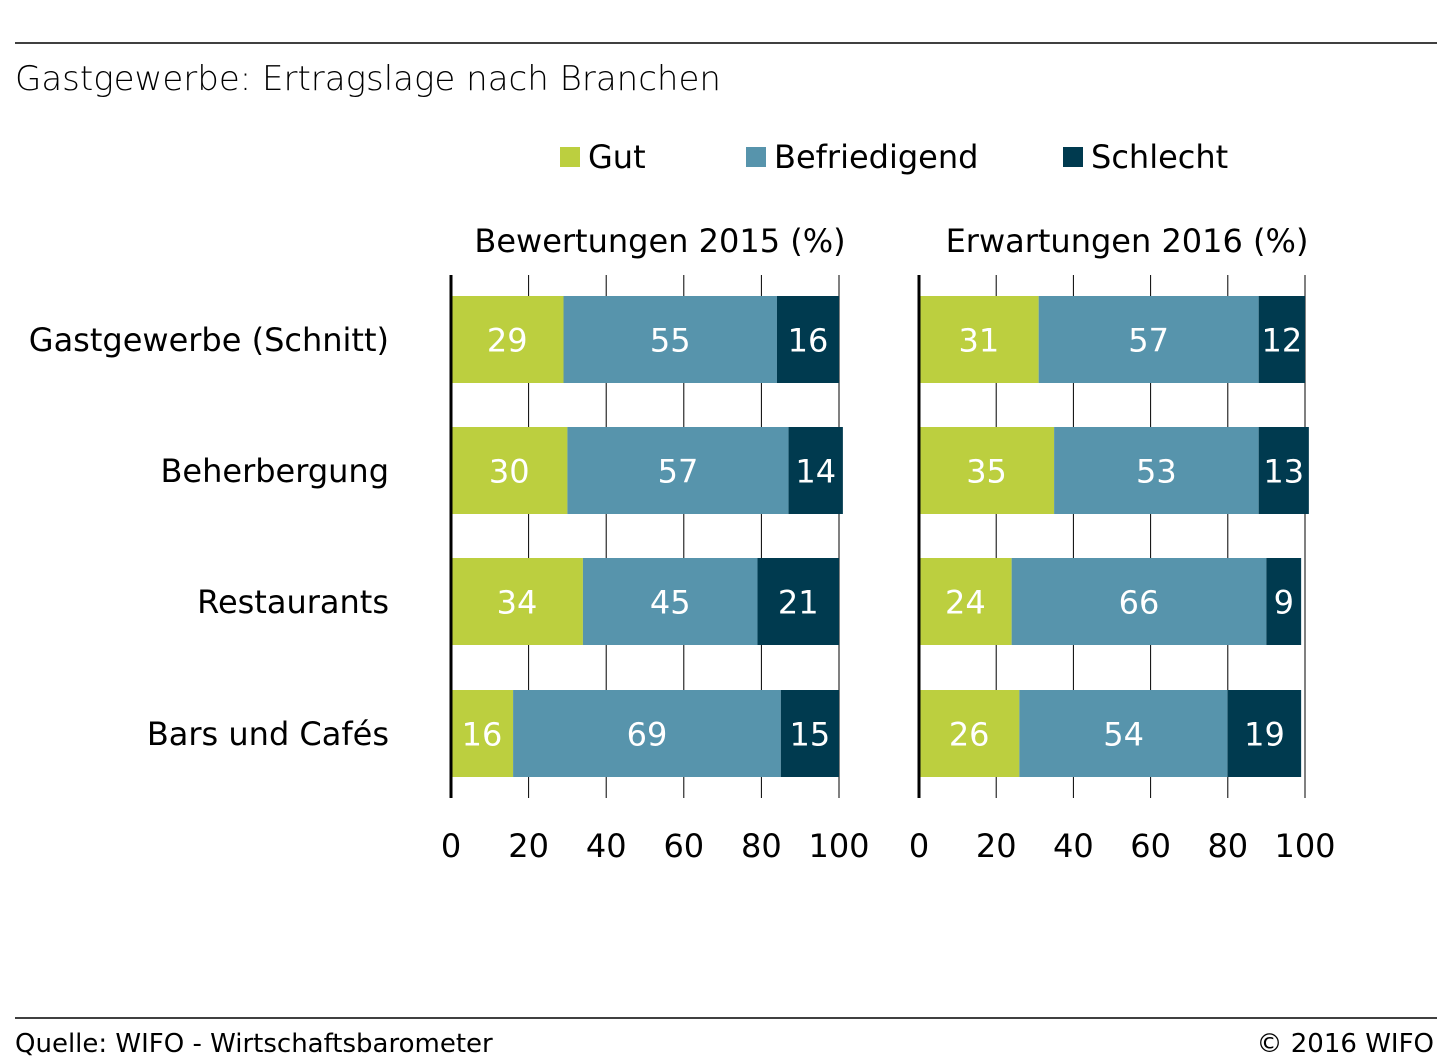  I want to click on data-label: 55, so click(670, 341).